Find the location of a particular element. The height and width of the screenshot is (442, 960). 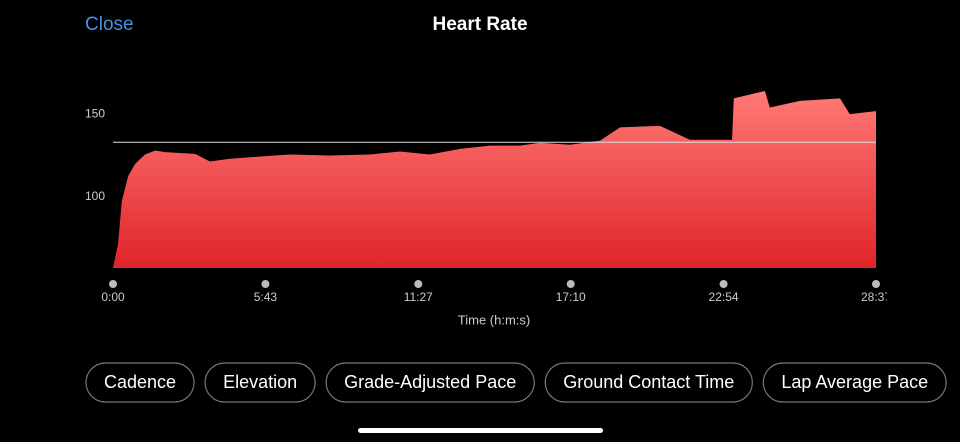

x-tick-label: 28:37 is located at coordinates (876, 297).